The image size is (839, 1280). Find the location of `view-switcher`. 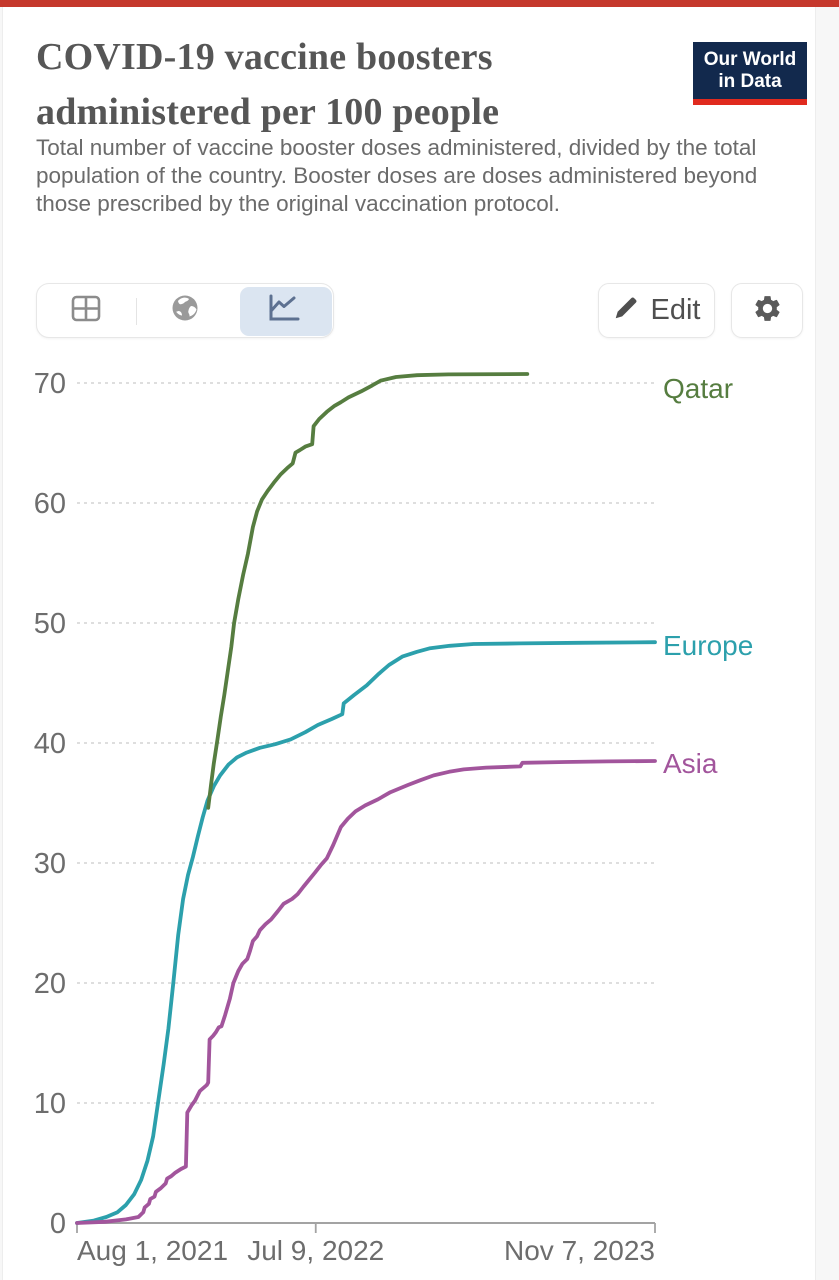

view-switcher is located at coordinates (185, 310).